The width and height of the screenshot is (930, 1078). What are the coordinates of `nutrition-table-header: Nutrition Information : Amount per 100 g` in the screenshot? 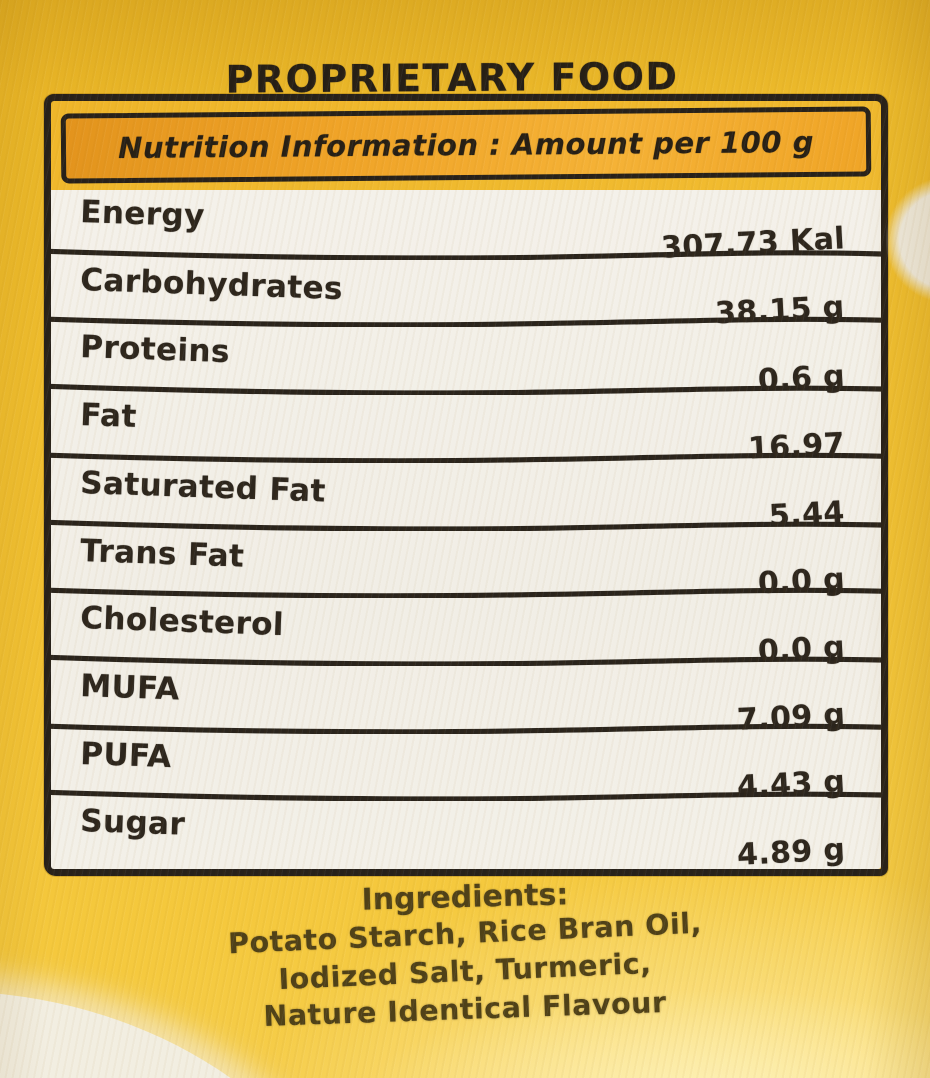 It's located at (466, 145).